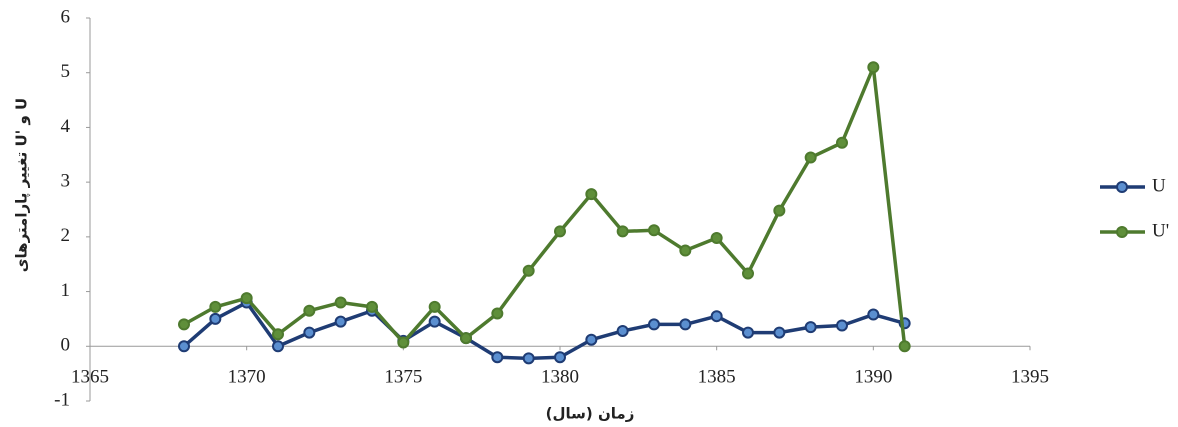 This screenshot has width=1178, height=427. I want to click on x-tick-label: 1385, so click(717, 377).